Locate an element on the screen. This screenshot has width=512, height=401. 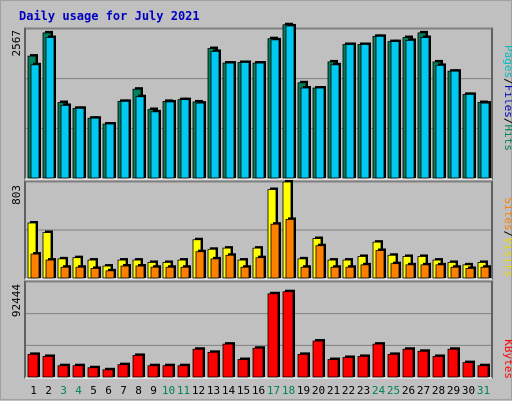
legend-sep-1: / is located at coordinates (507, 81).